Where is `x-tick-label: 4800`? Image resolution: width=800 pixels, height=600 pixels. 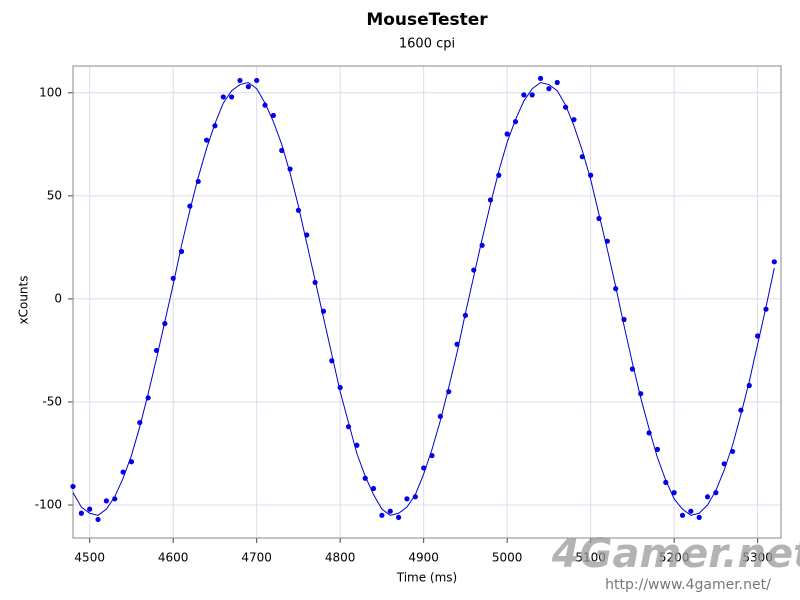
x-tick-label: 4800 is located at coordinates (340, 558).